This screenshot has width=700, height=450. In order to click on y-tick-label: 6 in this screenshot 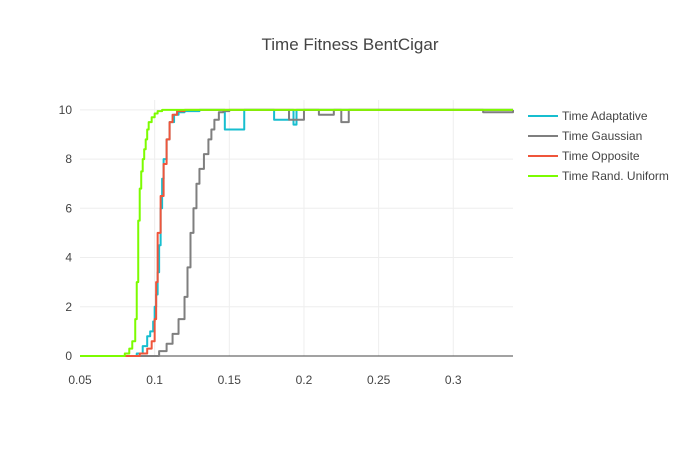, I will do `click(68, 208)`.